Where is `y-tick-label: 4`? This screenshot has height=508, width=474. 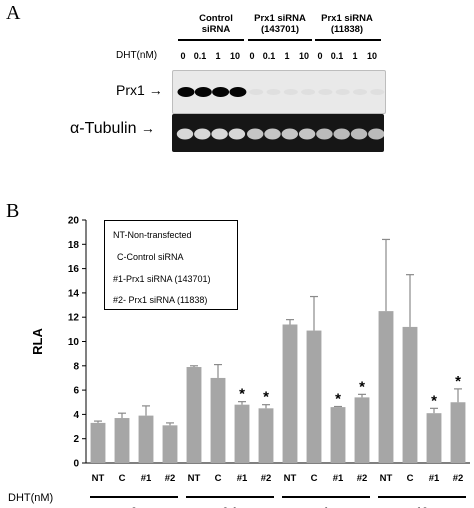 y-tick-label: 4 is located at coordinates (76, 415).